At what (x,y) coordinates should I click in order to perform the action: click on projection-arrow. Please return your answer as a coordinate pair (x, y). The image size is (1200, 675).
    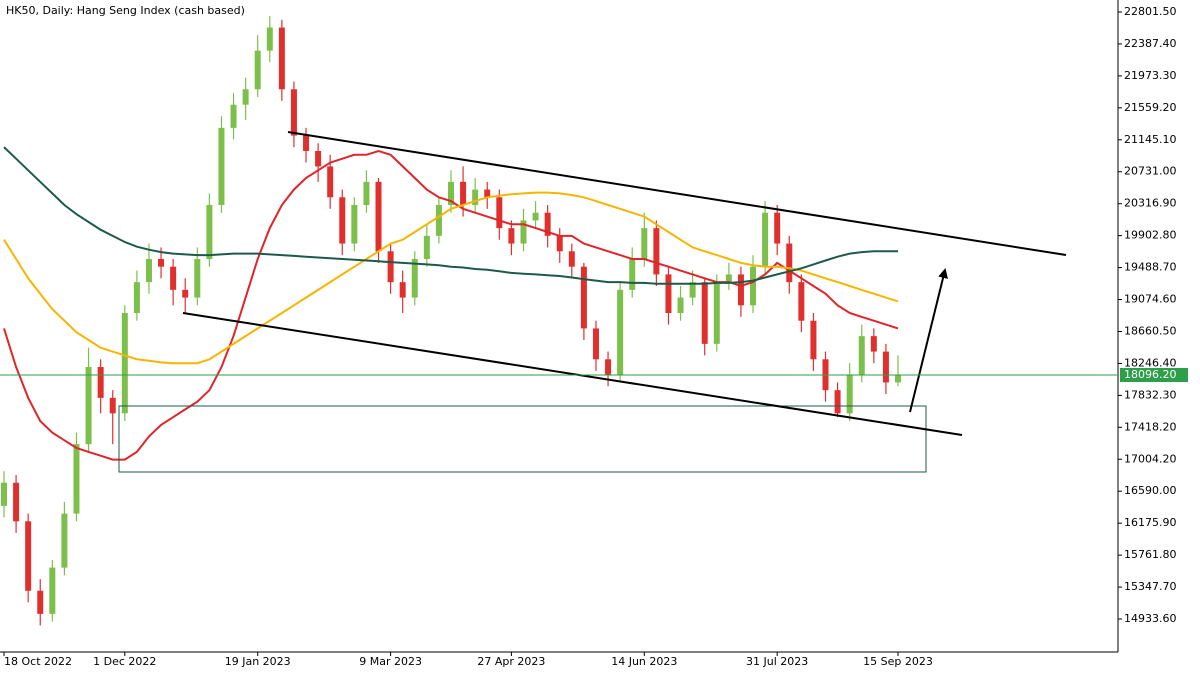
    Looking at the image, I should click on (928, 340).